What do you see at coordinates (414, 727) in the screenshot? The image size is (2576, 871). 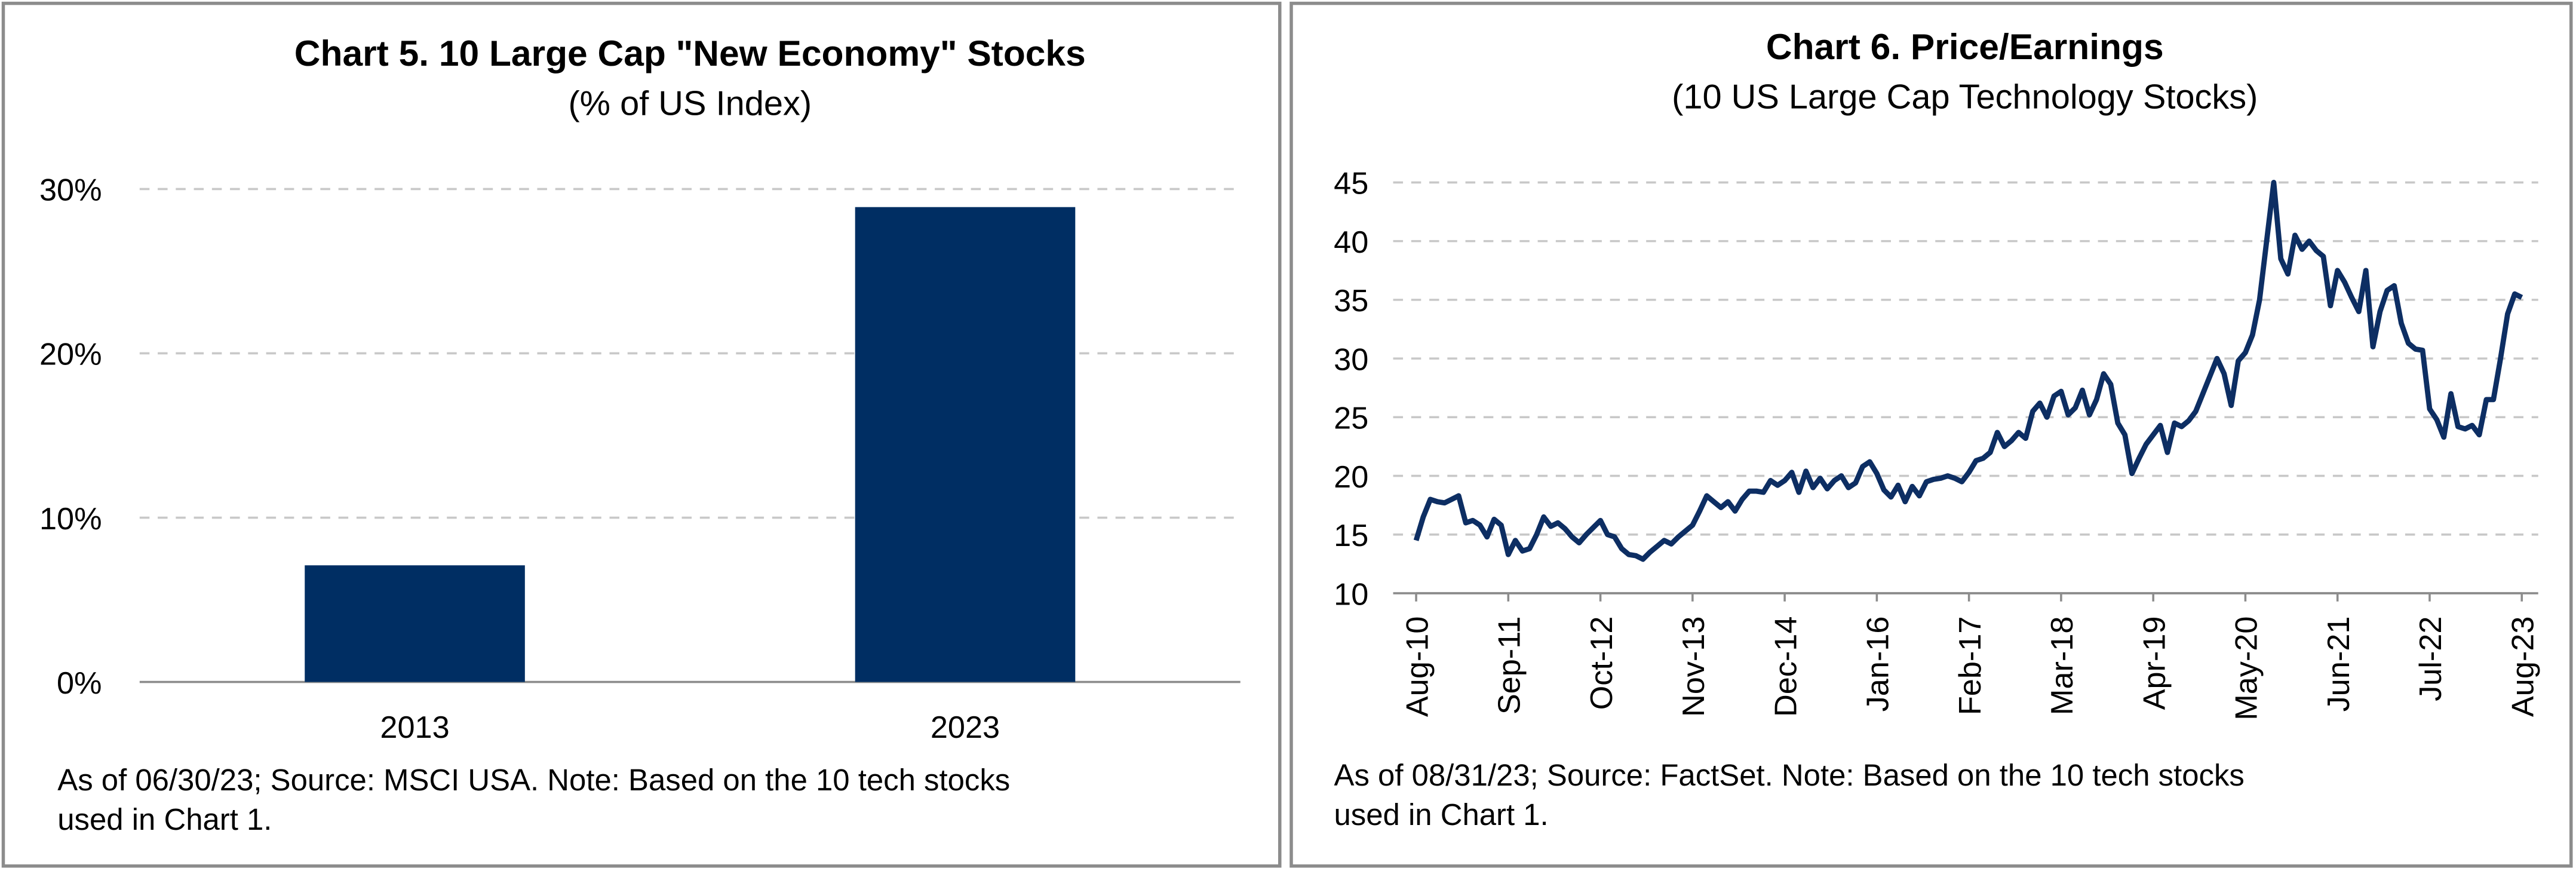 I see `x-tick-label: 2013` at bounding box center [414, 727].